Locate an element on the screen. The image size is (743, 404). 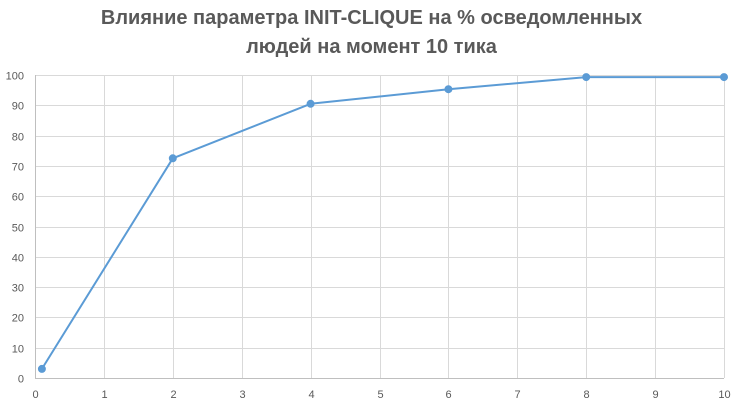
x-tick-label-7: 7 is located at coordinates (517, 395).